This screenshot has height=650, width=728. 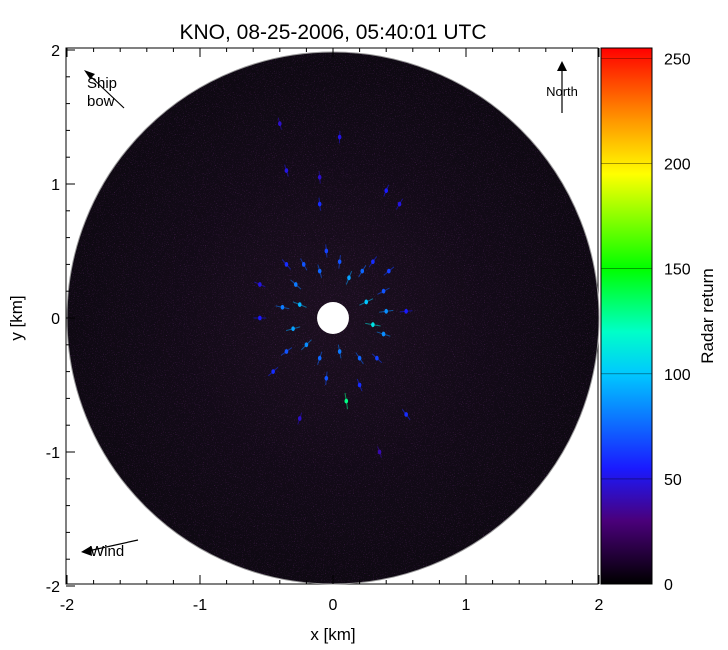 I want to click on colorbar-tick-label: 250, so click(x=677, y=60).